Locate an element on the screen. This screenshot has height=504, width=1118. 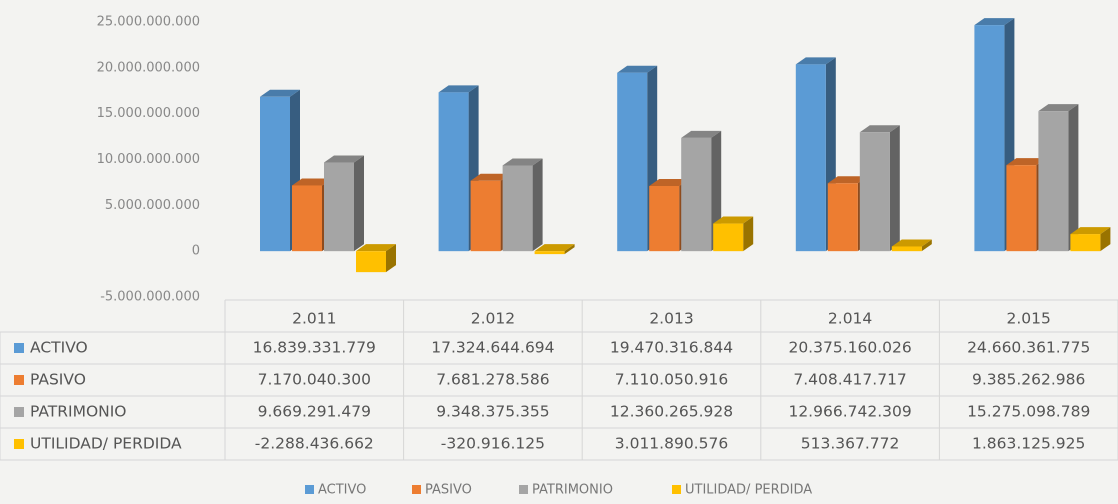
table-cell: -2.288.436.662 is located at coordinates (314, 444).